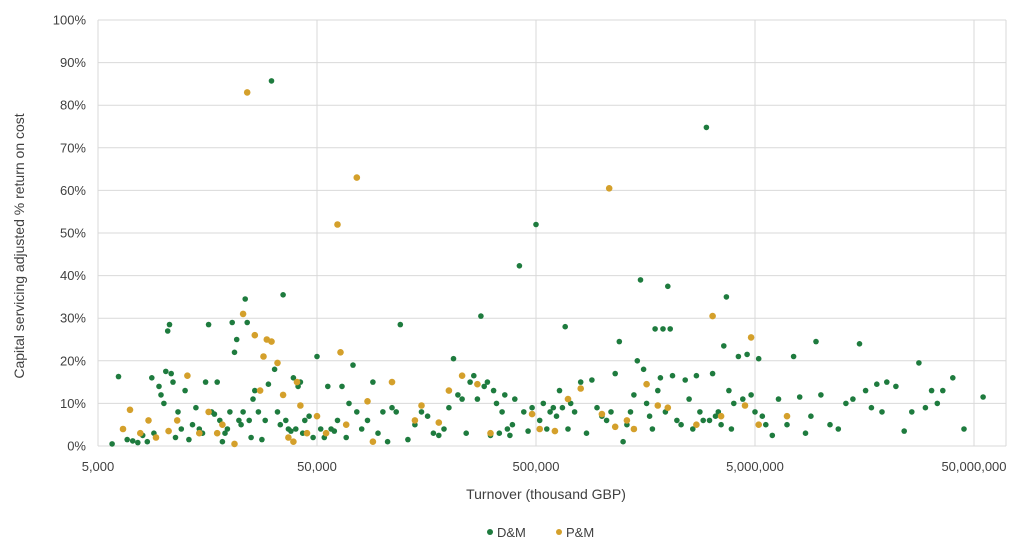 The height and width of the screenshot is (540, 1016). What do you see at coordinates (73, 403) in the screenshot?
I see `y-tick-label: 10%` at bounding box center [73, 403].